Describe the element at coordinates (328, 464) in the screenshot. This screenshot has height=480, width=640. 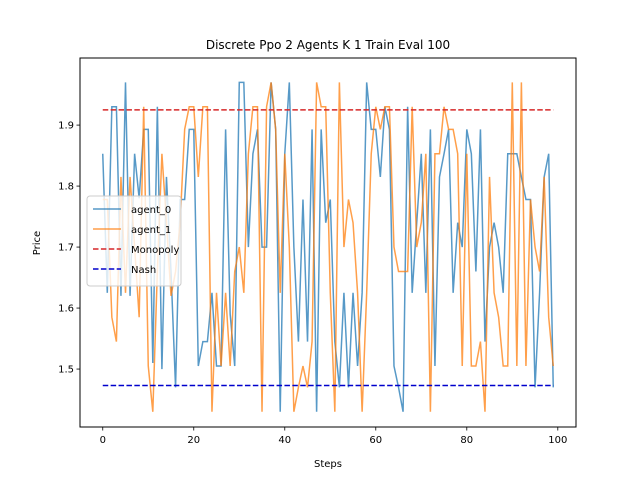
I see `x-axis-label: Steps` at that location.